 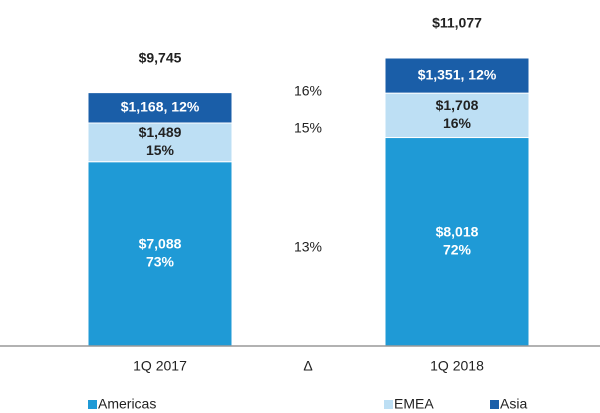 I want to click on share-label: 72%, so click(x=457, y=249).